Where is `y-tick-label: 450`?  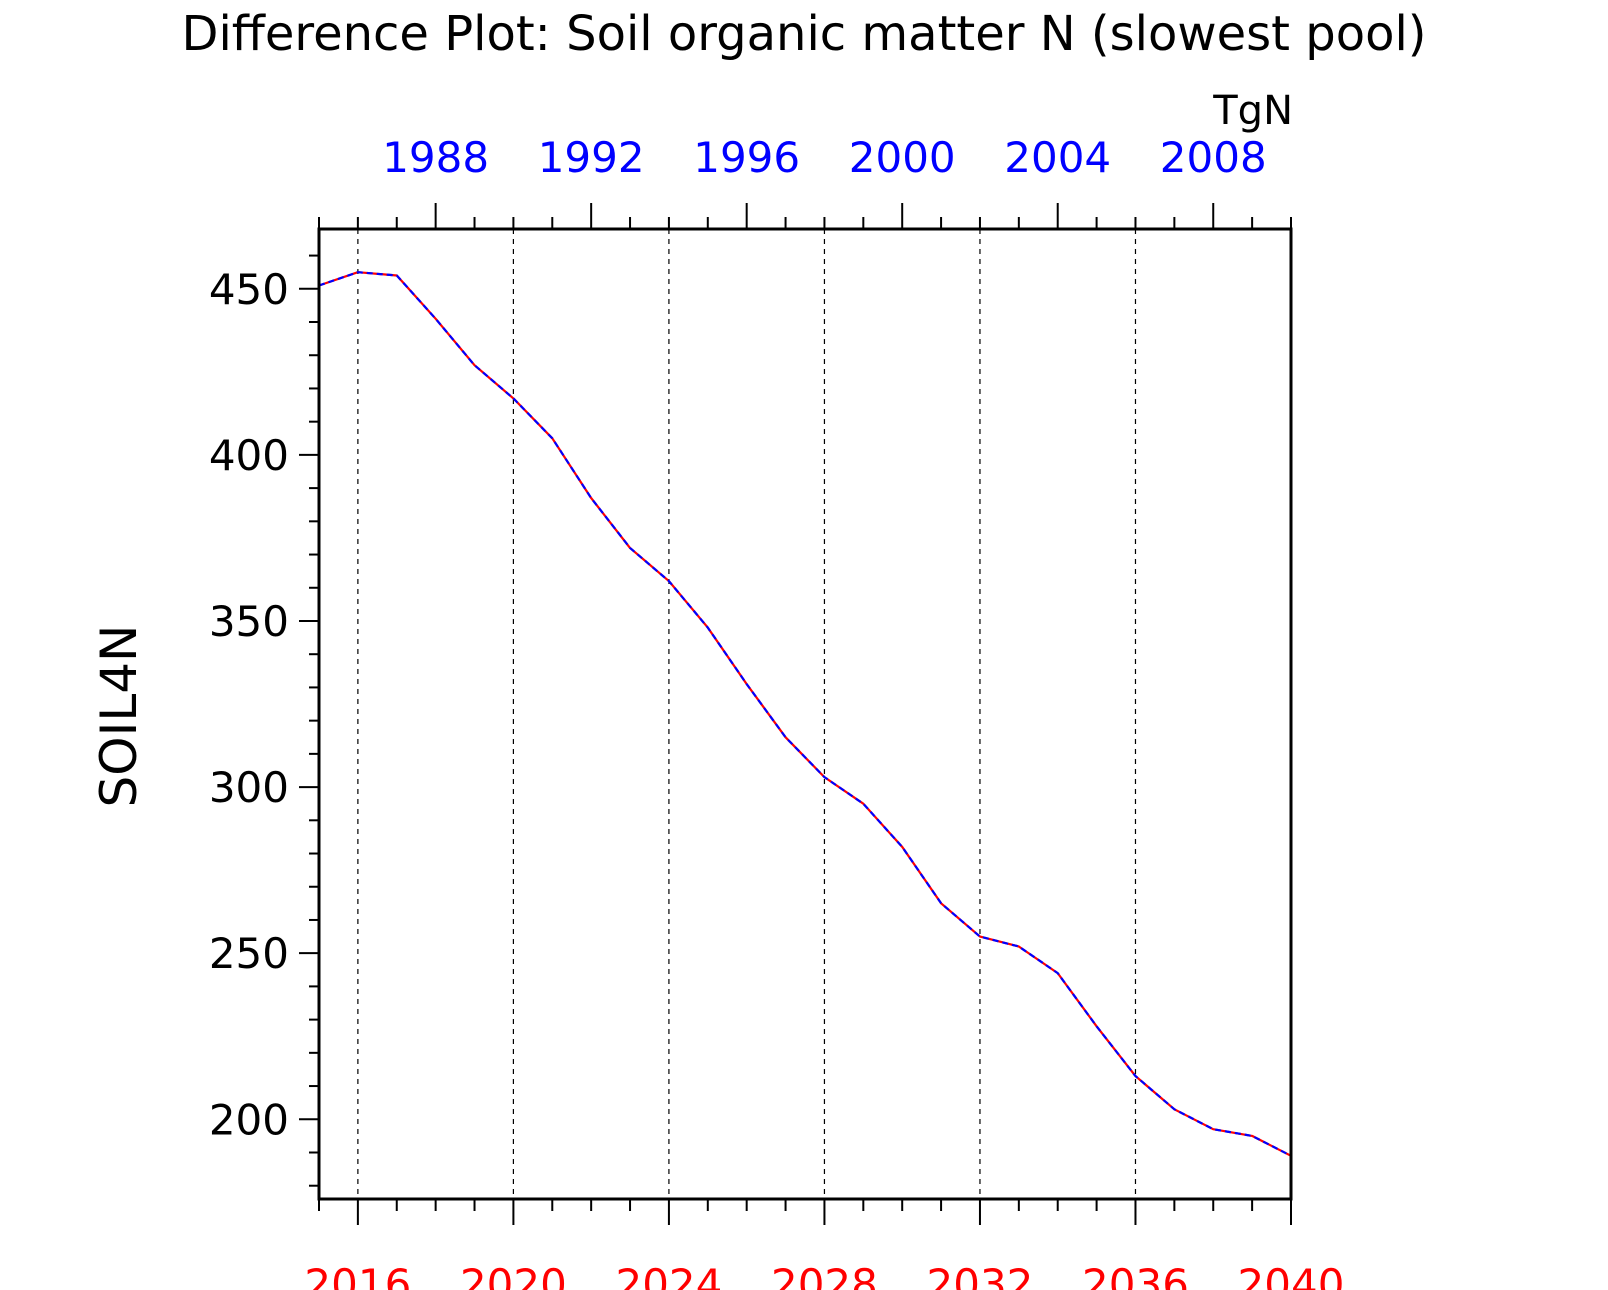
y-tick-label: 450 is located at coordinates (249, 289).